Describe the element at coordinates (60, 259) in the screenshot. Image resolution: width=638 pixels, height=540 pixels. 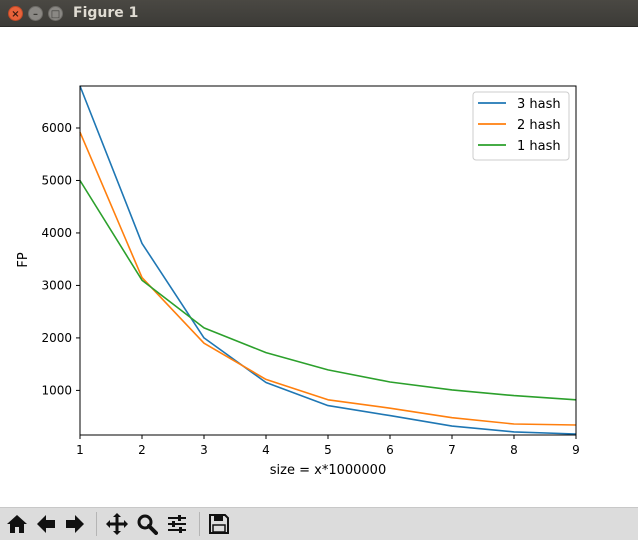
I see `y-ticks: 1000 2000 3000 4000 5000 6000` at that location.